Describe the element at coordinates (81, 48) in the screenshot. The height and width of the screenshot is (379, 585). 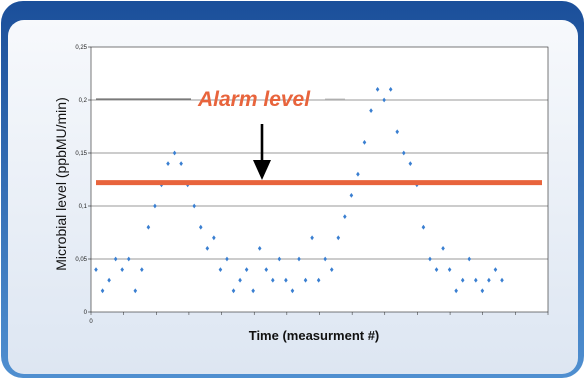
I see `y-tick-label: 0,25` at that location.